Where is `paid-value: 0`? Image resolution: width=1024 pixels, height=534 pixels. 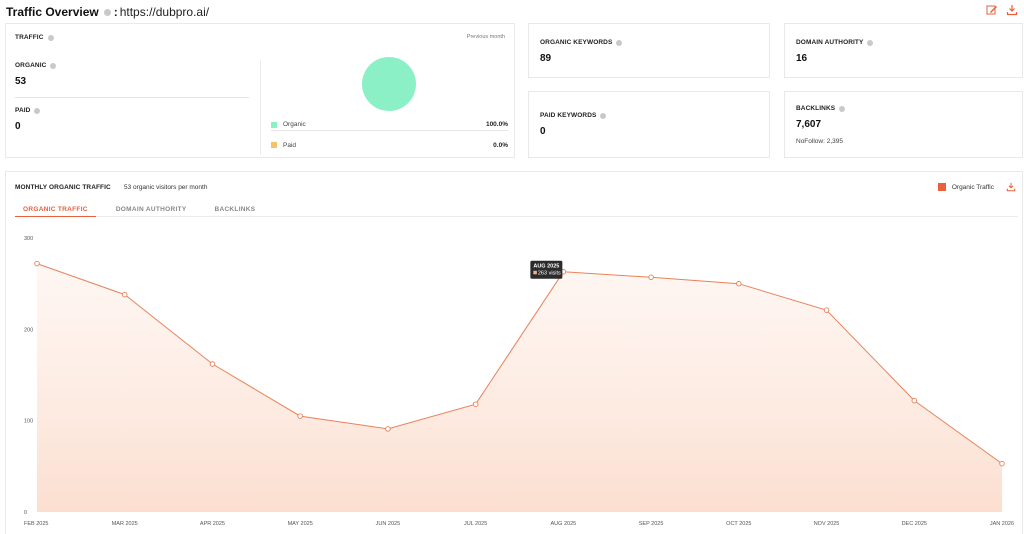 paid-value: 0 is located at coordinates (18, 126).